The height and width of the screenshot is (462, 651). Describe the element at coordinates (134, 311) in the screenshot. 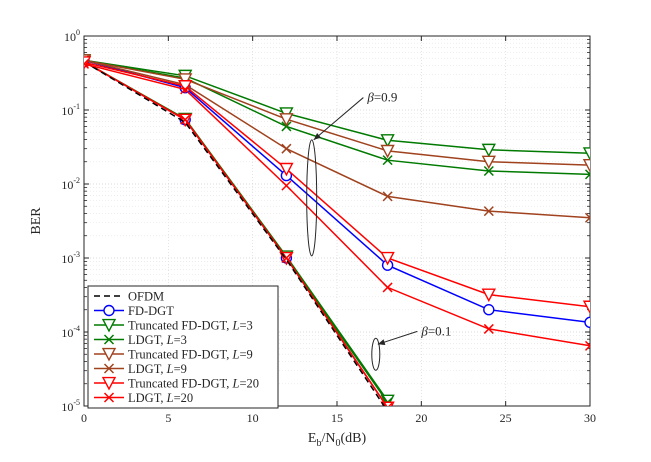

I see `legend-item: FD-DGT` at that location.